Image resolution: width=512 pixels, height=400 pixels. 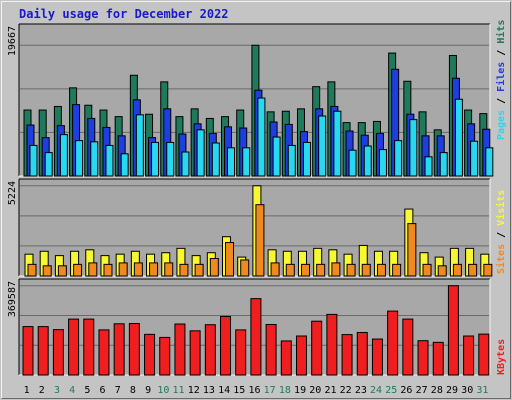 What do you see at coordinates (346, 390) in the screenshot?
I see `day-label: 22` at bounding box center [346, 390].